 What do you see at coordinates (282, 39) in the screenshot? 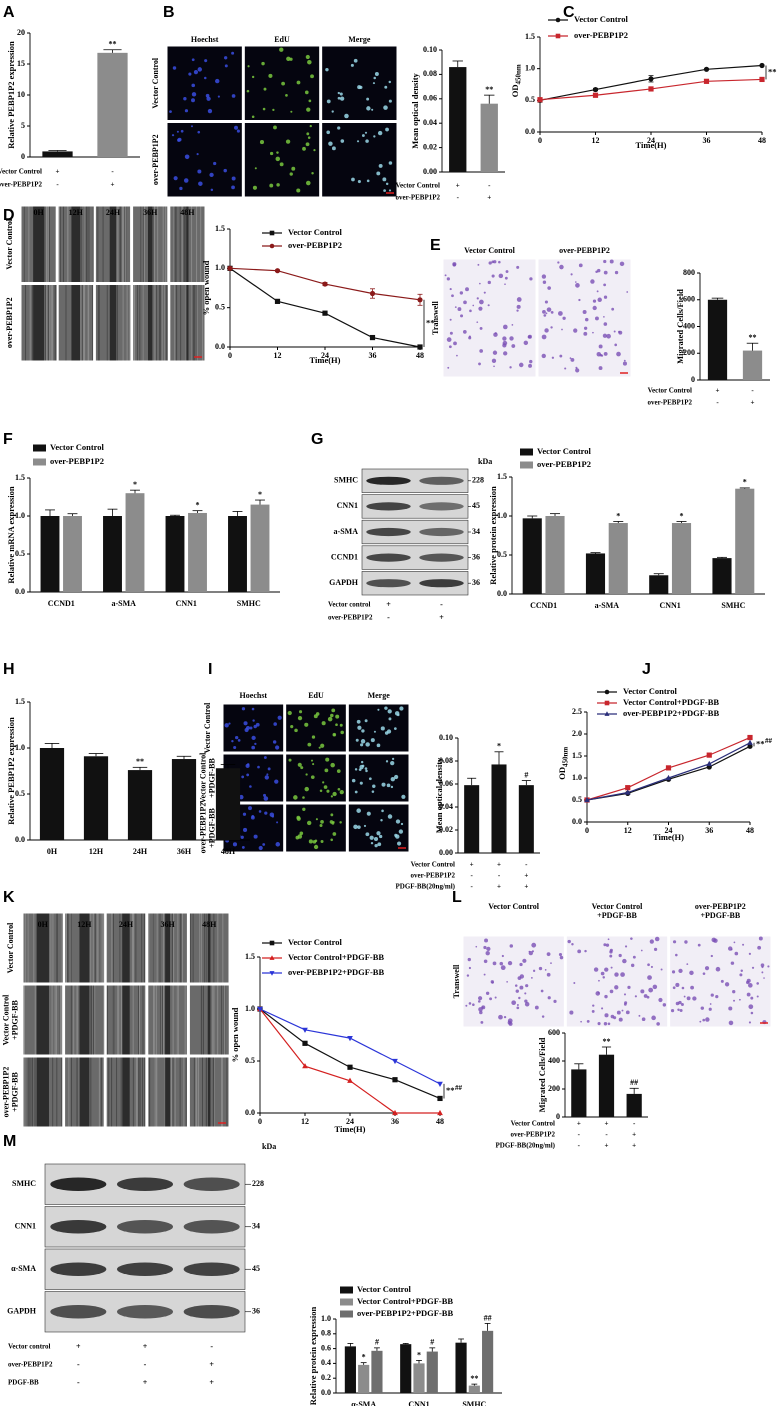
I see `column-header: EdU` at bounding box center [282, 39].